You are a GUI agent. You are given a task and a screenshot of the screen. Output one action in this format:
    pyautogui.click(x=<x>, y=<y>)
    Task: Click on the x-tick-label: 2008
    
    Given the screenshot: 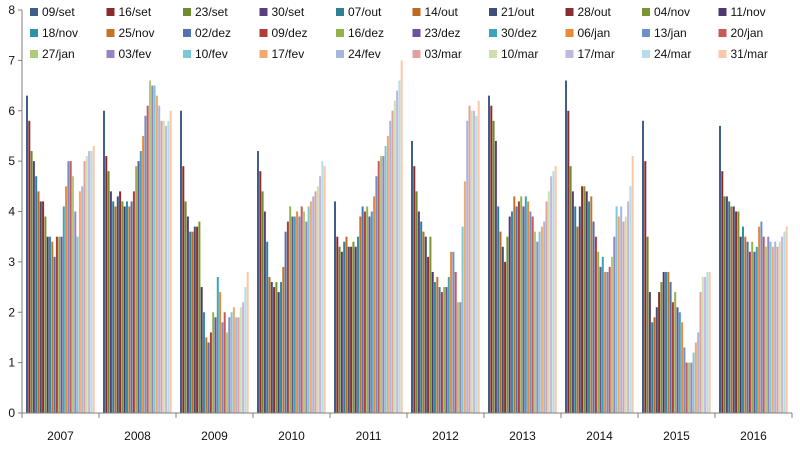 What is the action you would take?
    pyautogui.click(x=137, y=436)
    